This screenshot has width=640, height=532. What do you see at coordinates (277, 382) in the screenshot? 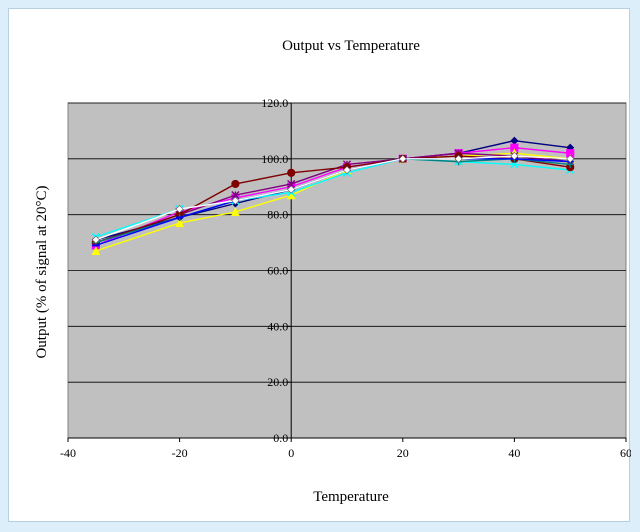
I see `y-tick-label: 20.0` at bounding box center [277, 382].